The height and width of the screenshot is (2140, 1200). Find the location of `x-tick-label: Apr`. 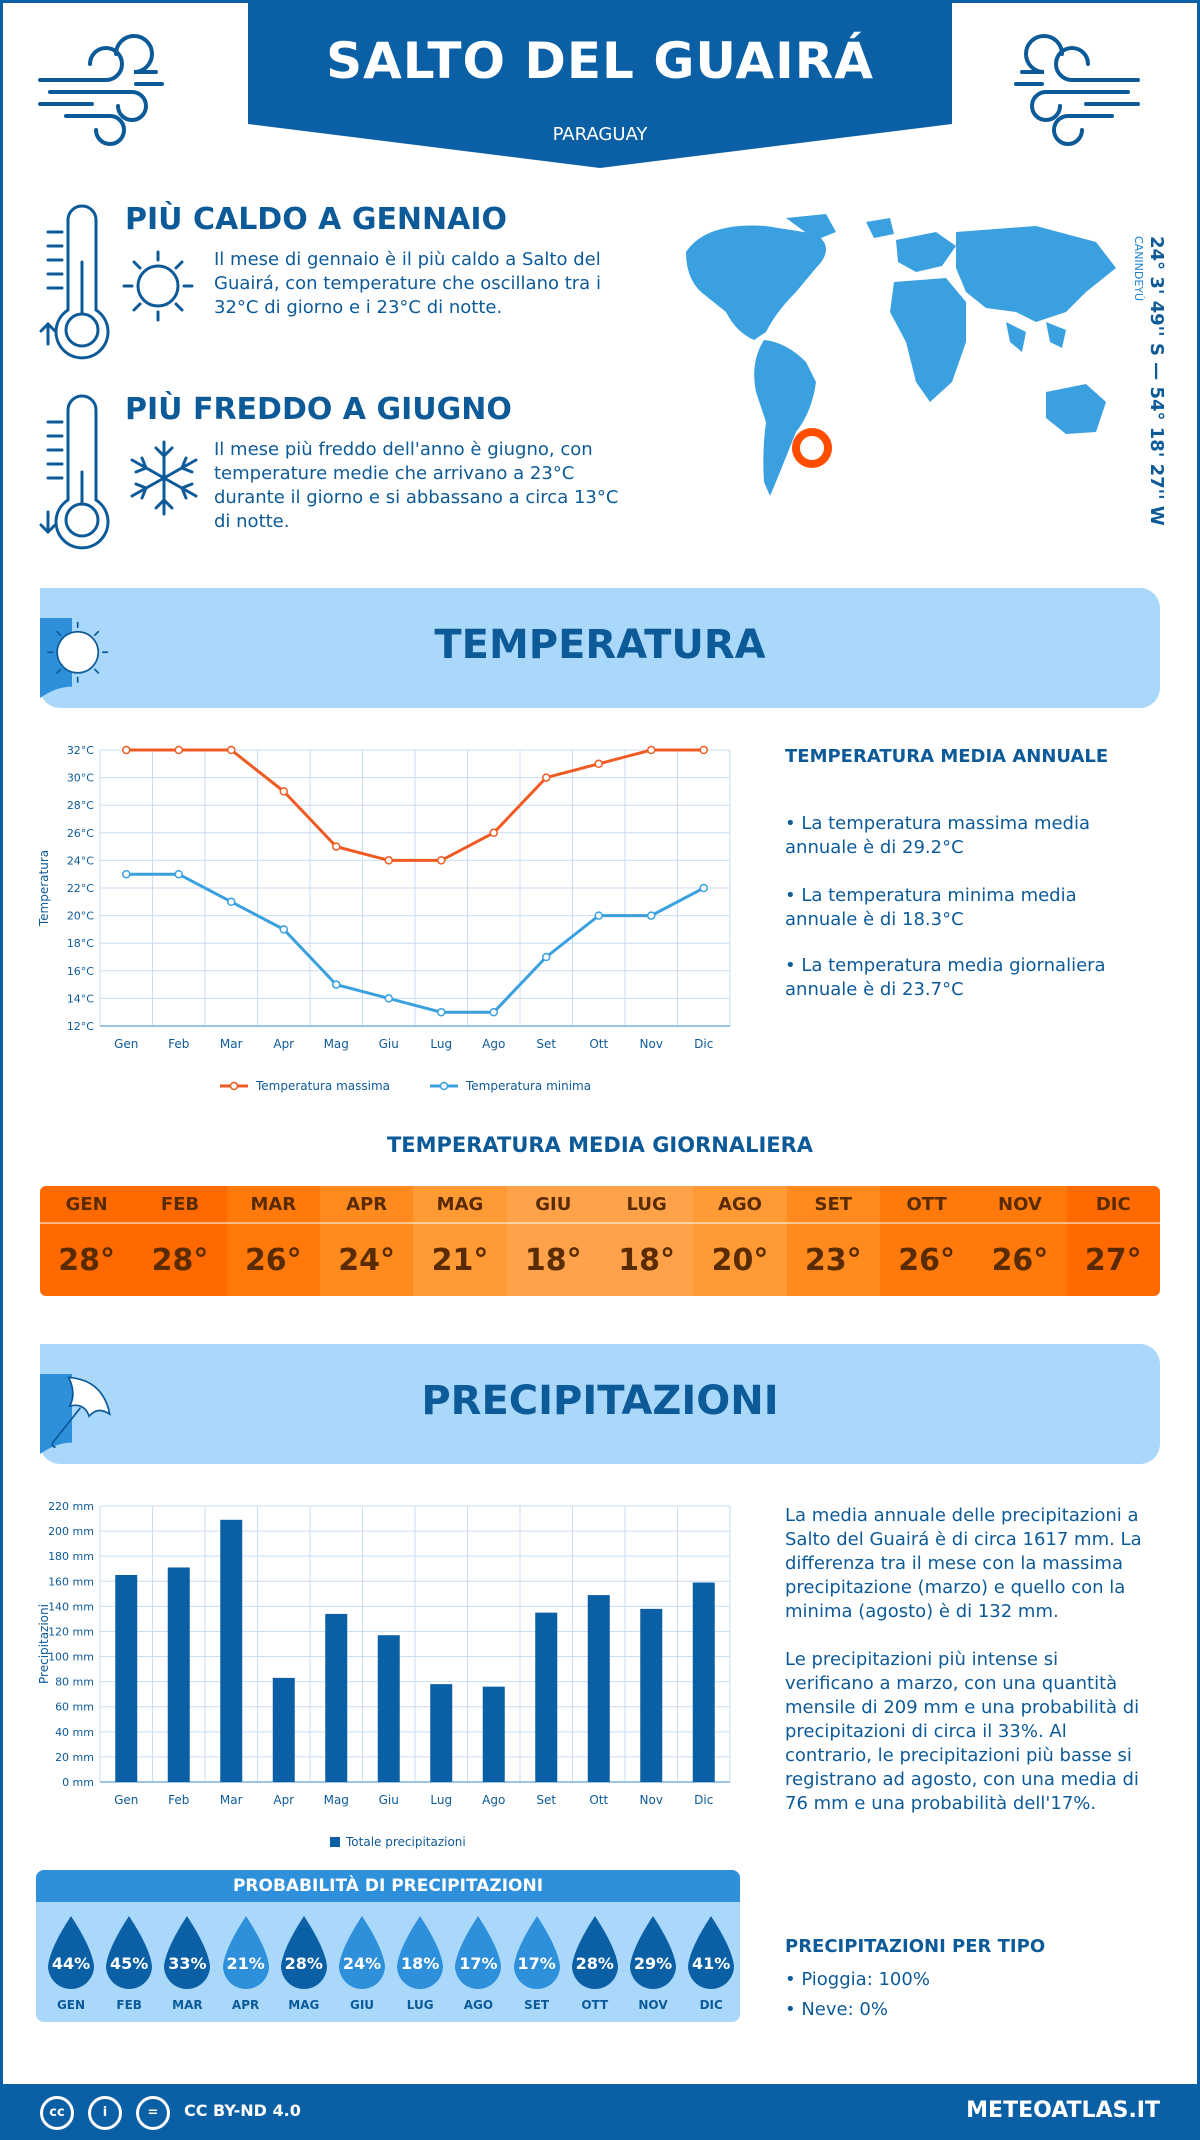

x-tick-label: Apr is located at coordinates (283, 1800).